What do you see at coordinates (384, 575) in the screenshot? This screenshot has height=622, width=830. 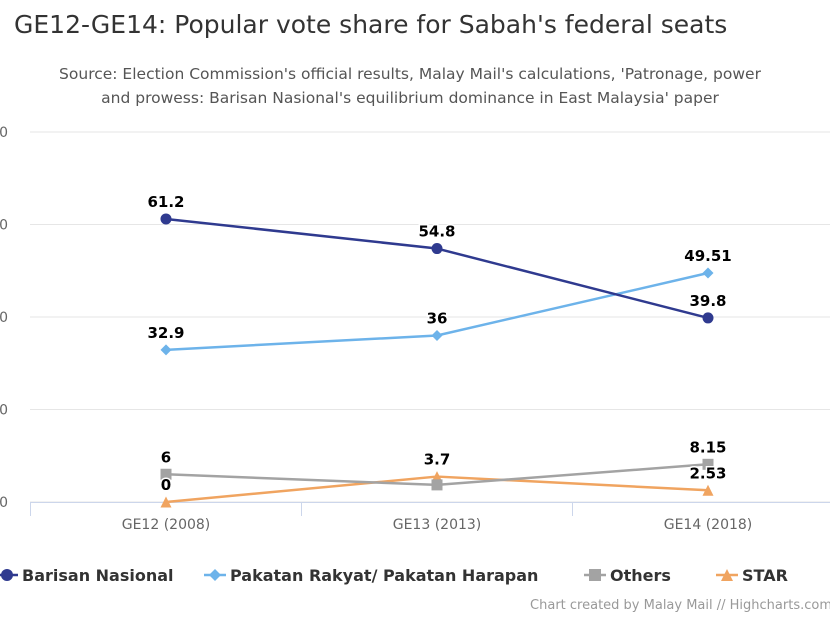 I see `legend-item-label: Pakatan Rakyat/ Pakatan Harapan` at bounding box center [384, 575].